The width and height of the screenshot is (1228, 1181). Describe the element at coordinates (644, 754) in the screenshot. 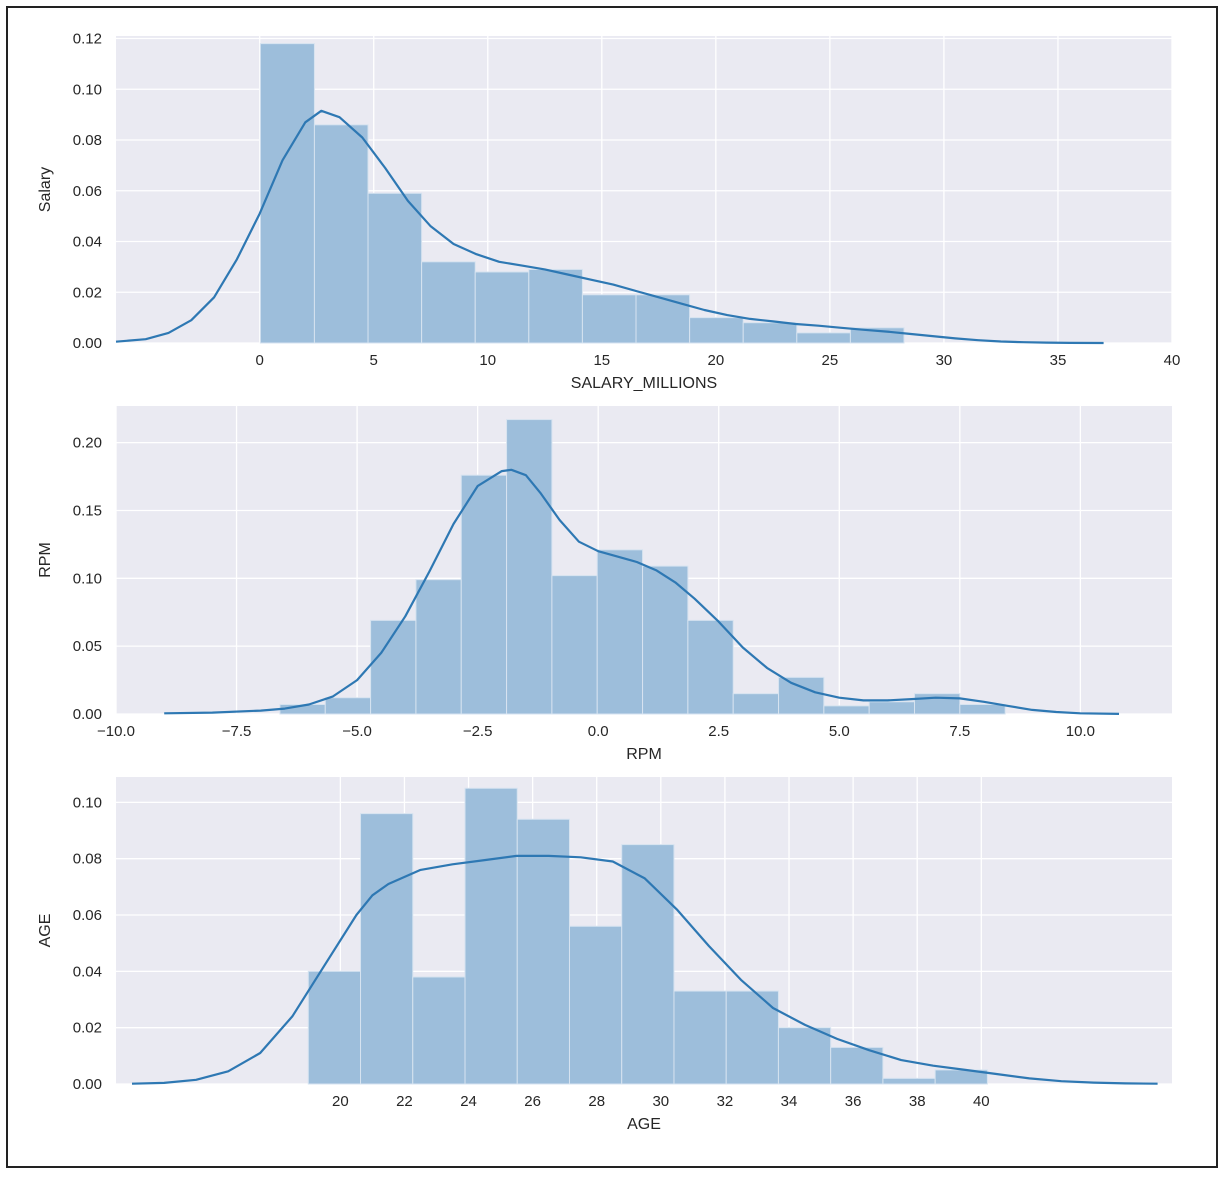

I see `x-axis-label: RPM` at that location.